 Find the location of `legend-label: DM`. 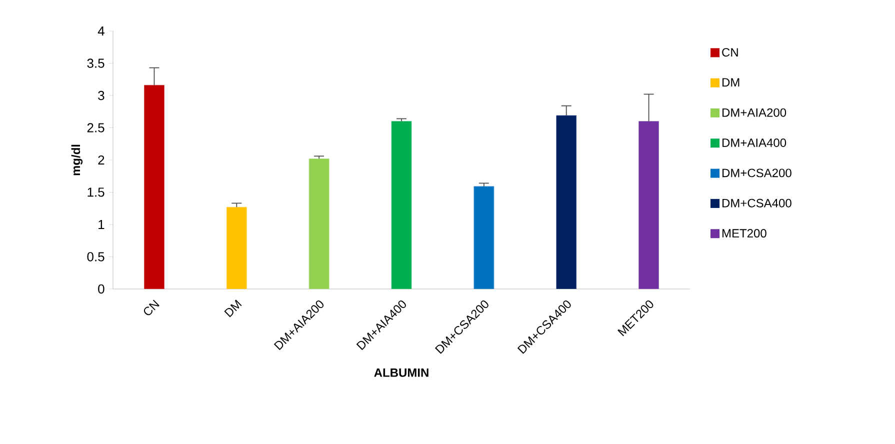

legend-label: DM is located at coordinates (731, 82).